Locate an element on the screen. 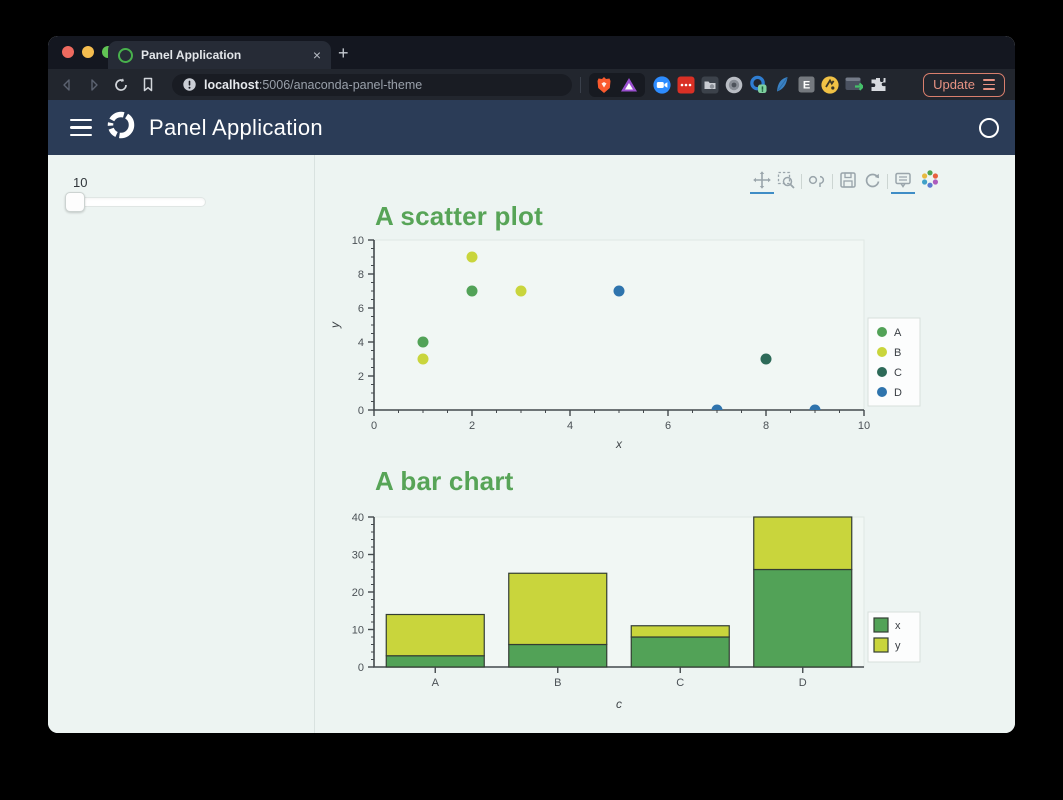 The image size is (1063, 800). update-label: Update is located at coordinates (954, 84).